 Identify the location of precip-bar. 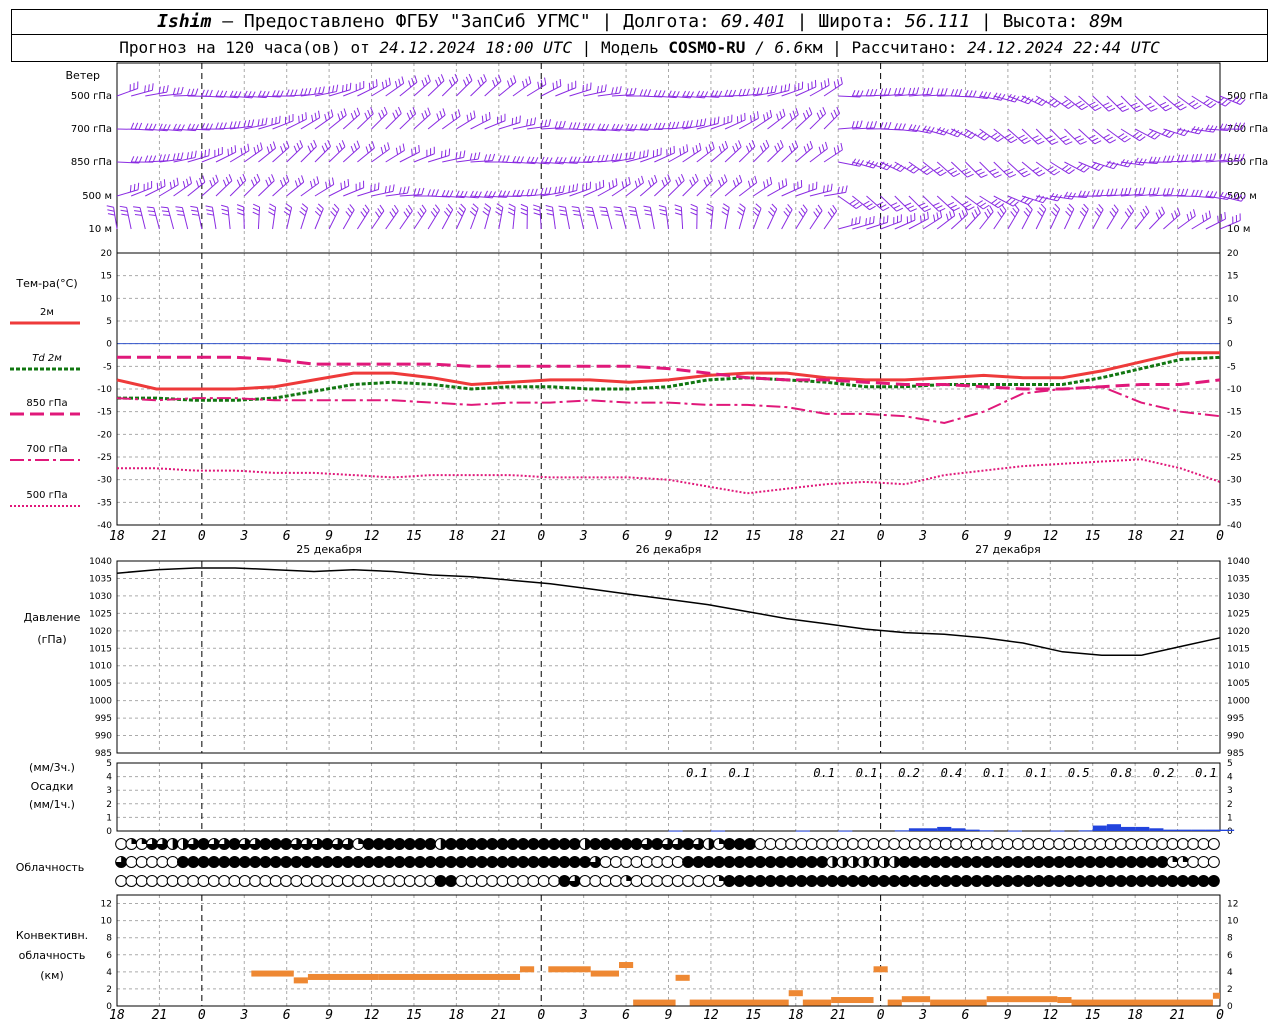
(958, 829).